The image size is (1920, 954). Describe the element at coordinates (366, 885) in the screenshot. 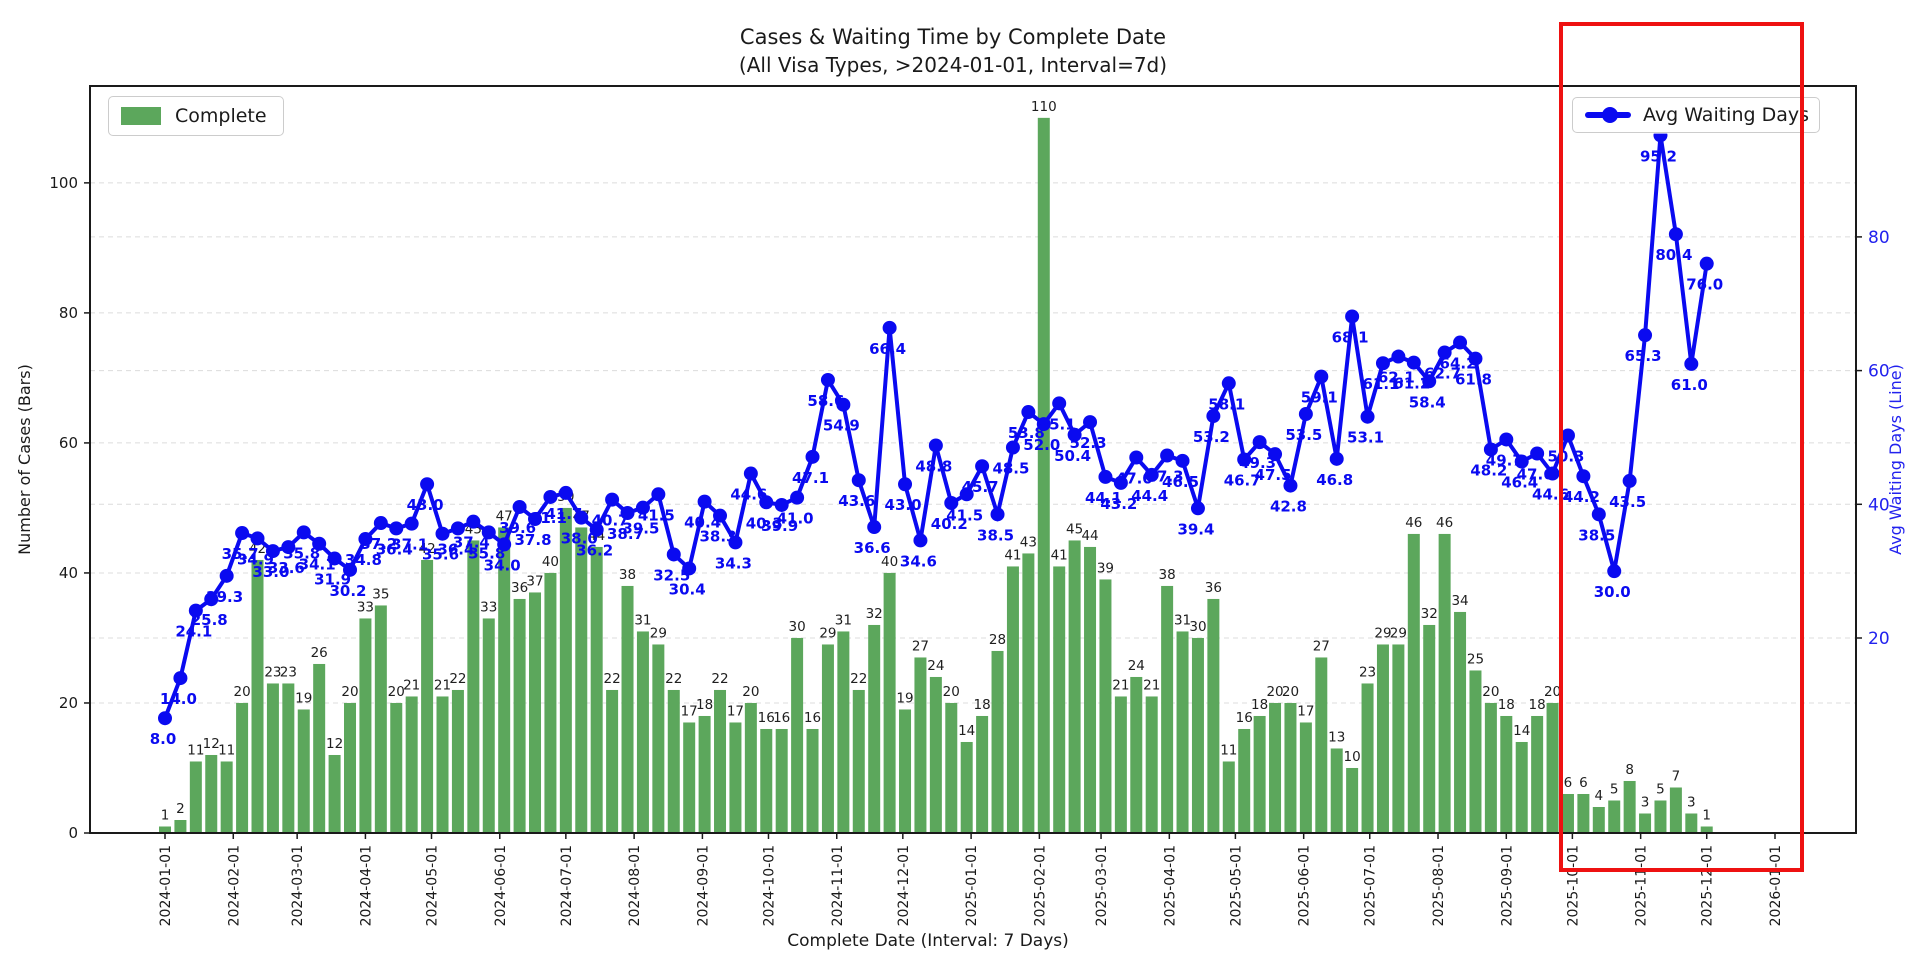

I see `x-tick-label: 2024-04-01` at that location.